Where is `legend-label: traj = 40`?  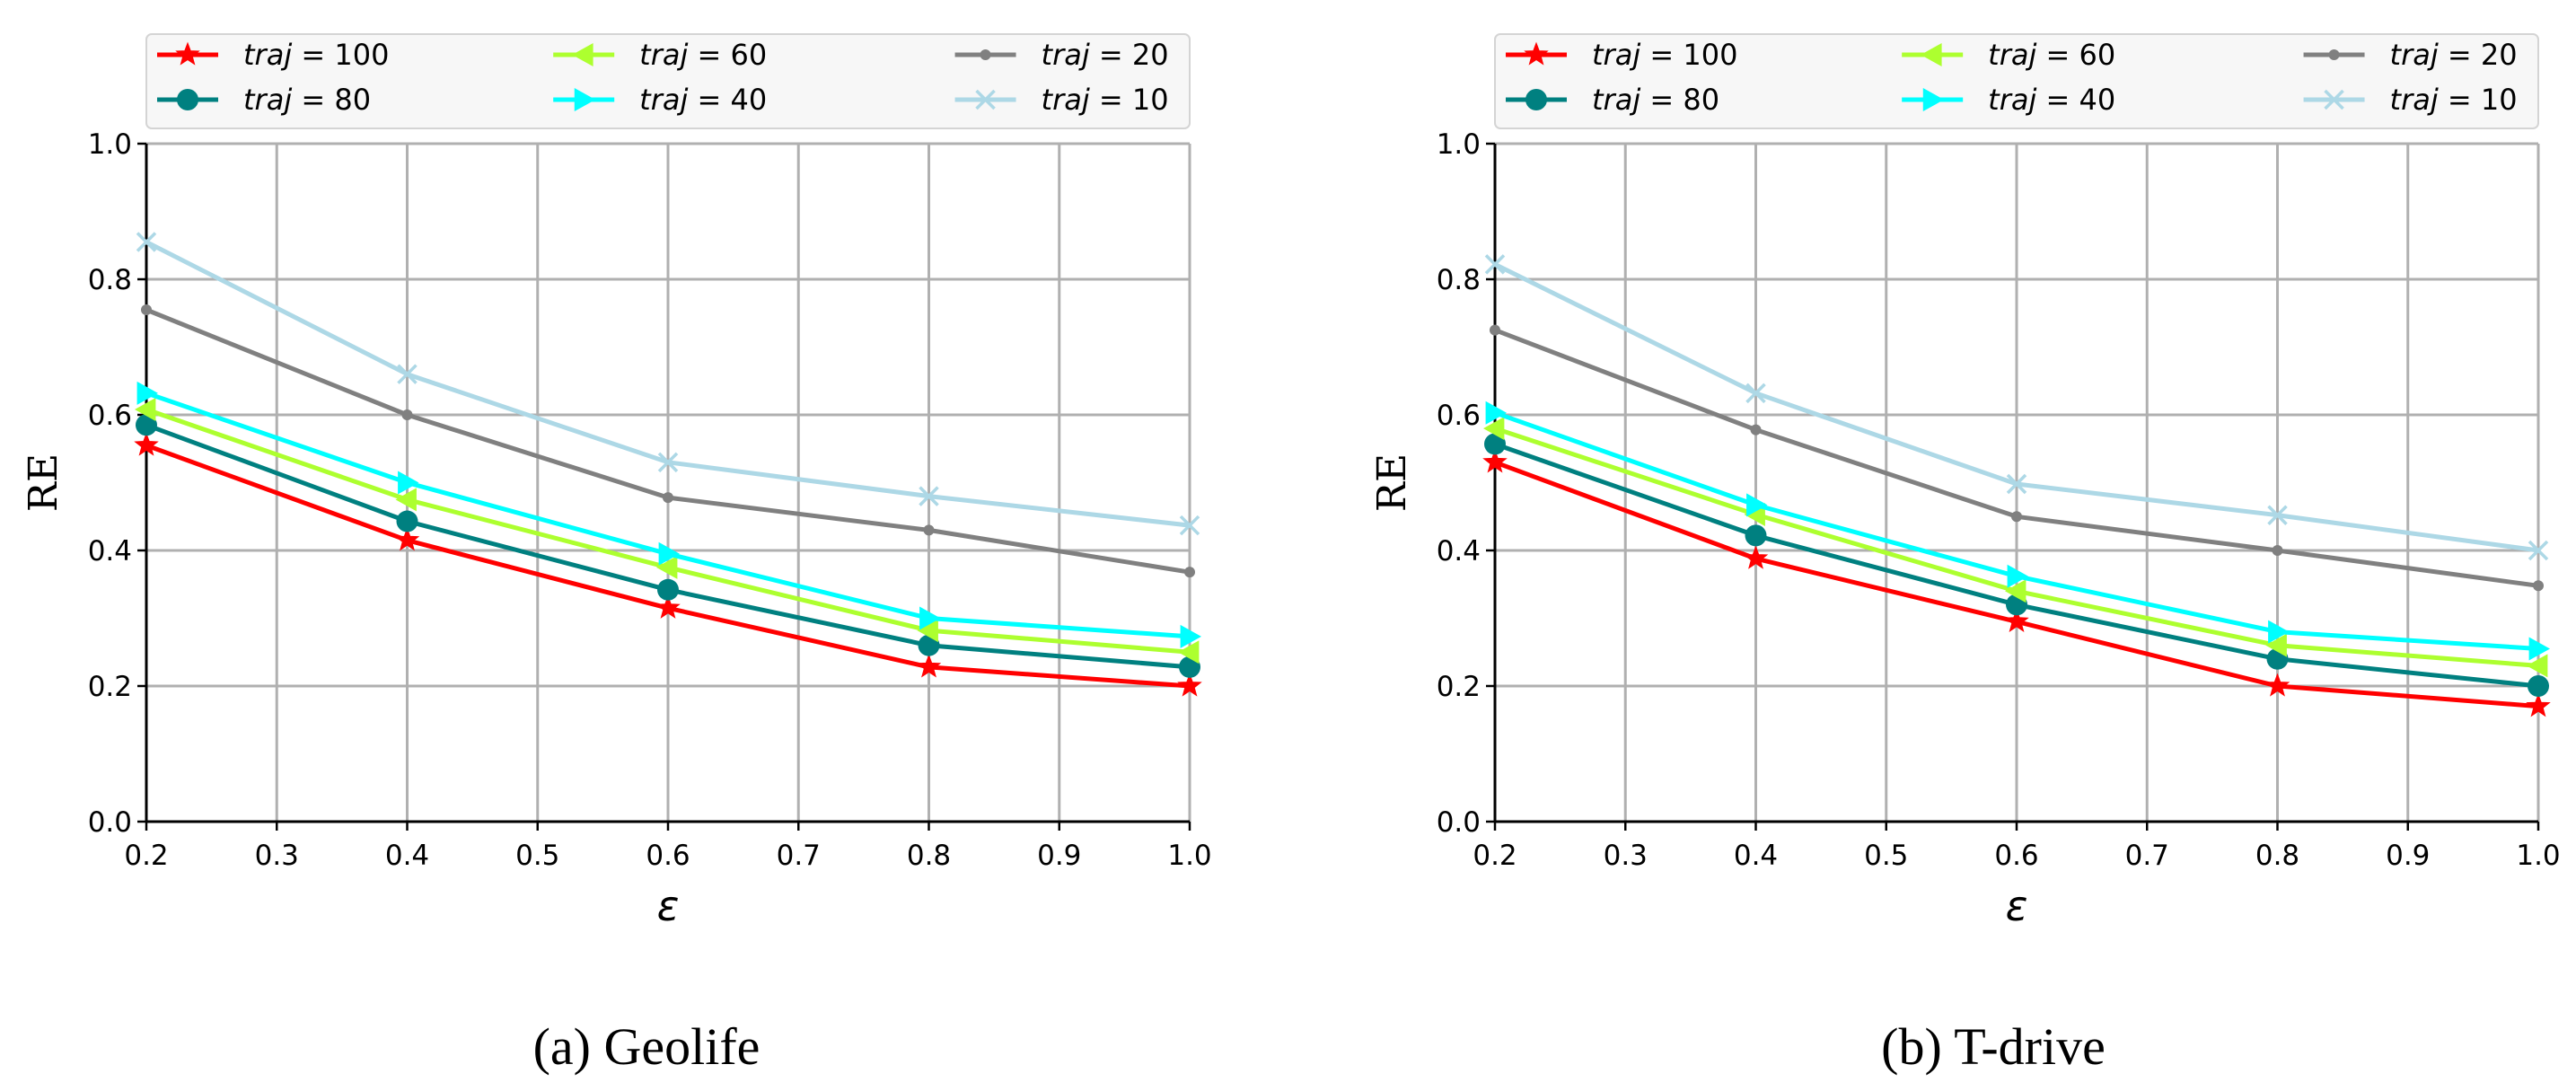
legend-label: traj = 40 is located at coordinates (703, 100).